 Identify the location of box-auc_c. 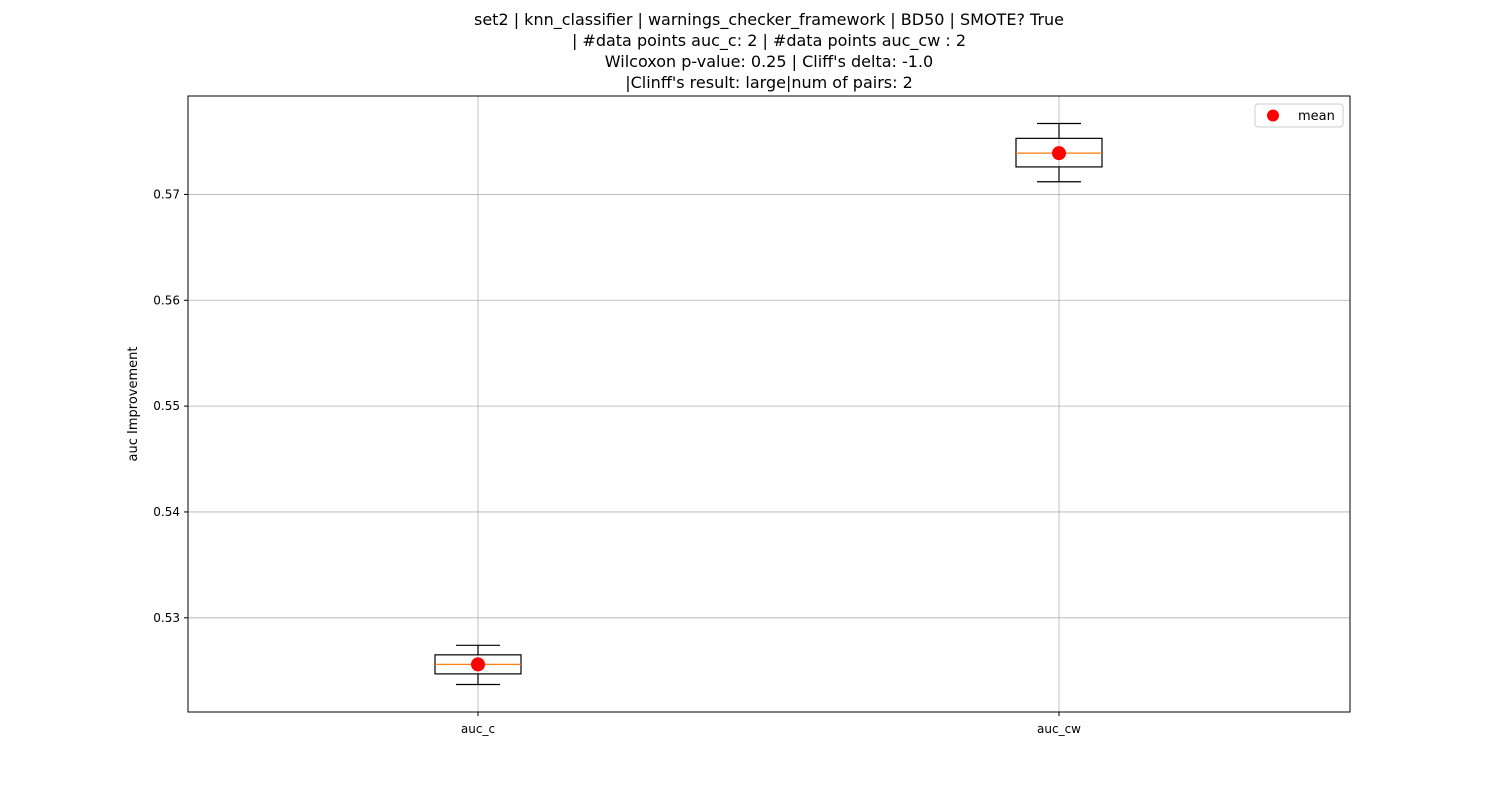
(478, 665).